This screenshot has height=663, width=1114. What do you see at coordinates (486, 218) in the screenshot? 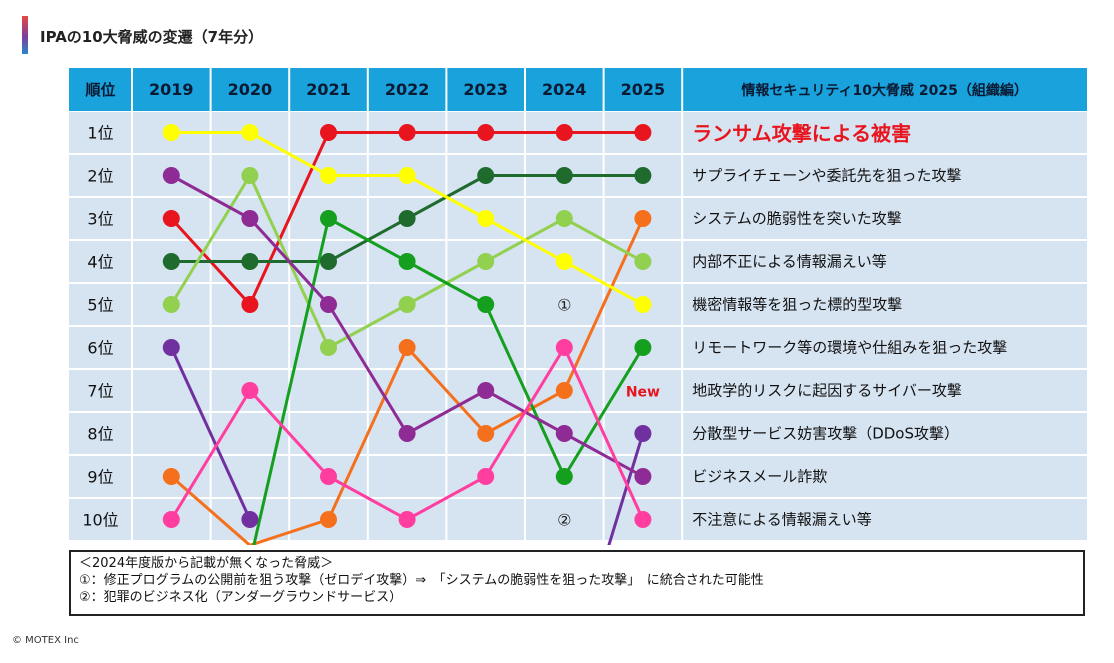
I see `series-4-point-2023` at bounding box center [486, 218].